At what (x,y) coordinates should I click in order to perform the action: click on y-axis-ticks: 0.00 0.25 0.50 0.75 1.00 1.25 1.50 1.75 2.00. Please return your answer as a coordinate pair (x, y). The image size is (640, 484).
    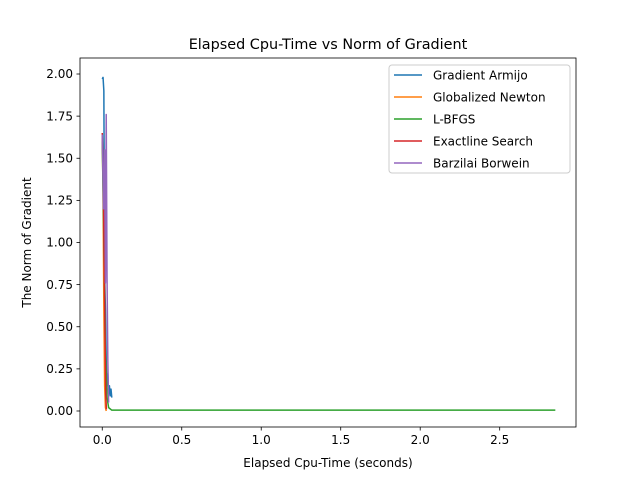
    Looking at the image, I should click on (63, 242).